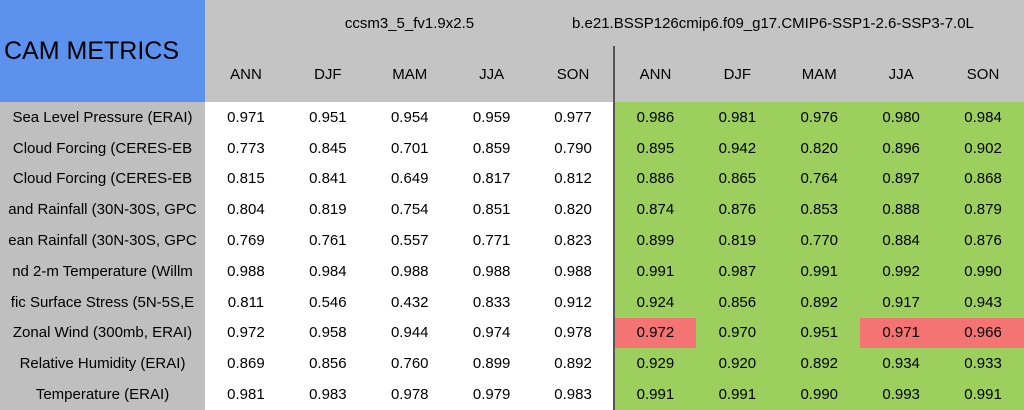 This screenshot has width=1024, height=410. Describe the element at coordinates (902, 333) in the screenshot. I see `value-cell: 0.971` at that location.